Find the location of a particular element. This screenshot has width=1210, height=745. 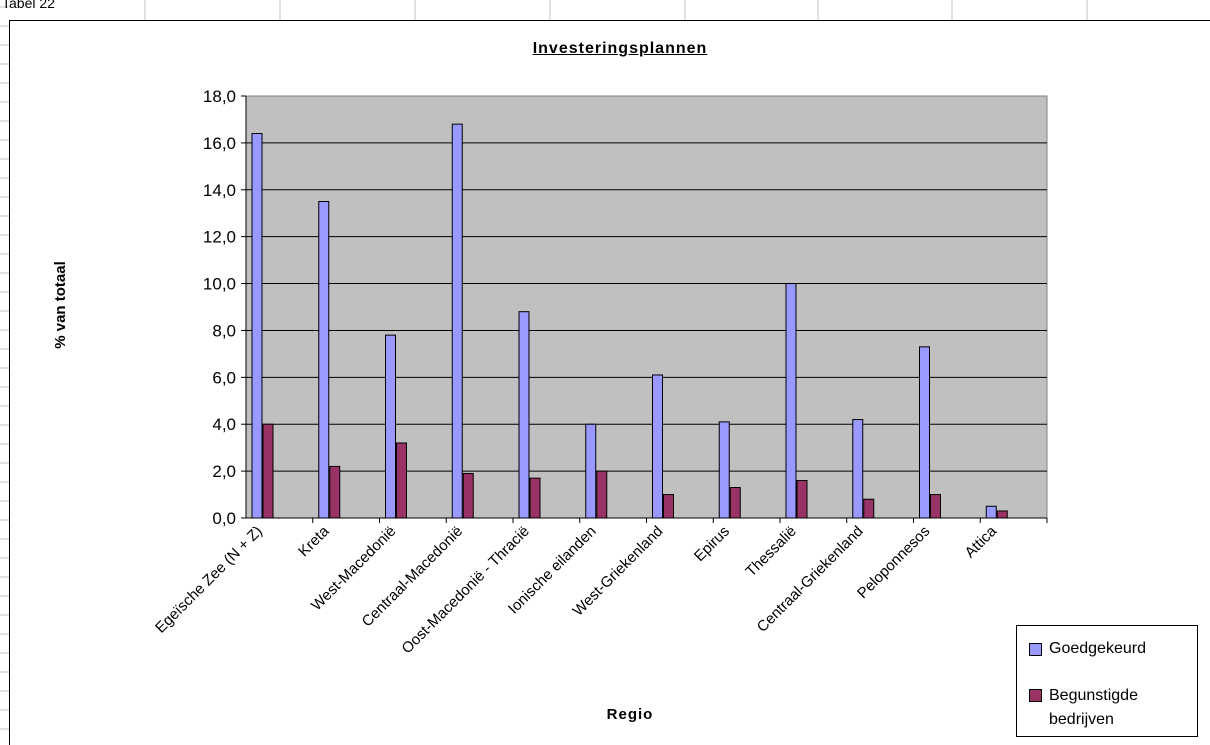

x-tick-label: Kreta is located at coordinates (314, 541).